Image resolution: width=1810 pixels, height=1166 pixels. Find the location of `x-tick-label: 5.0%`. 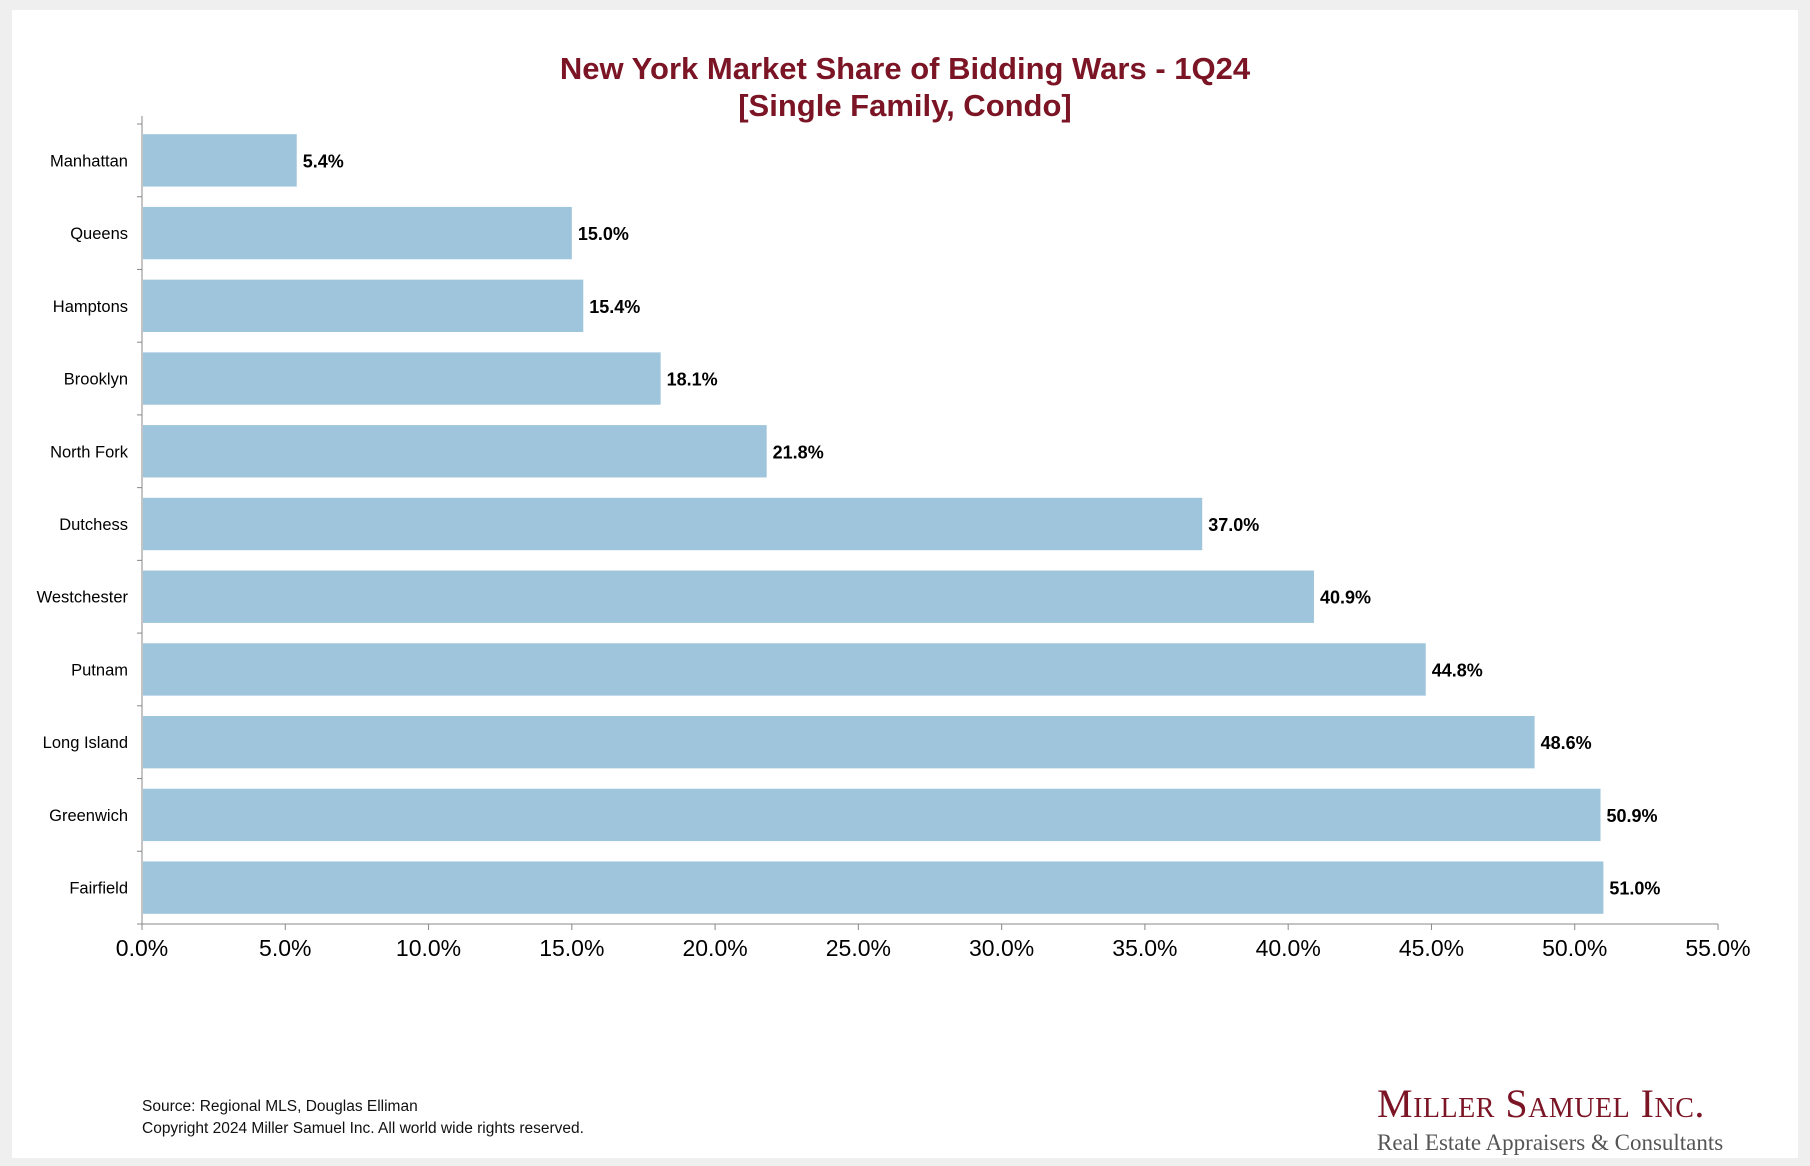

x-tick-label: 5.0% is located at coordinates (285, 948).